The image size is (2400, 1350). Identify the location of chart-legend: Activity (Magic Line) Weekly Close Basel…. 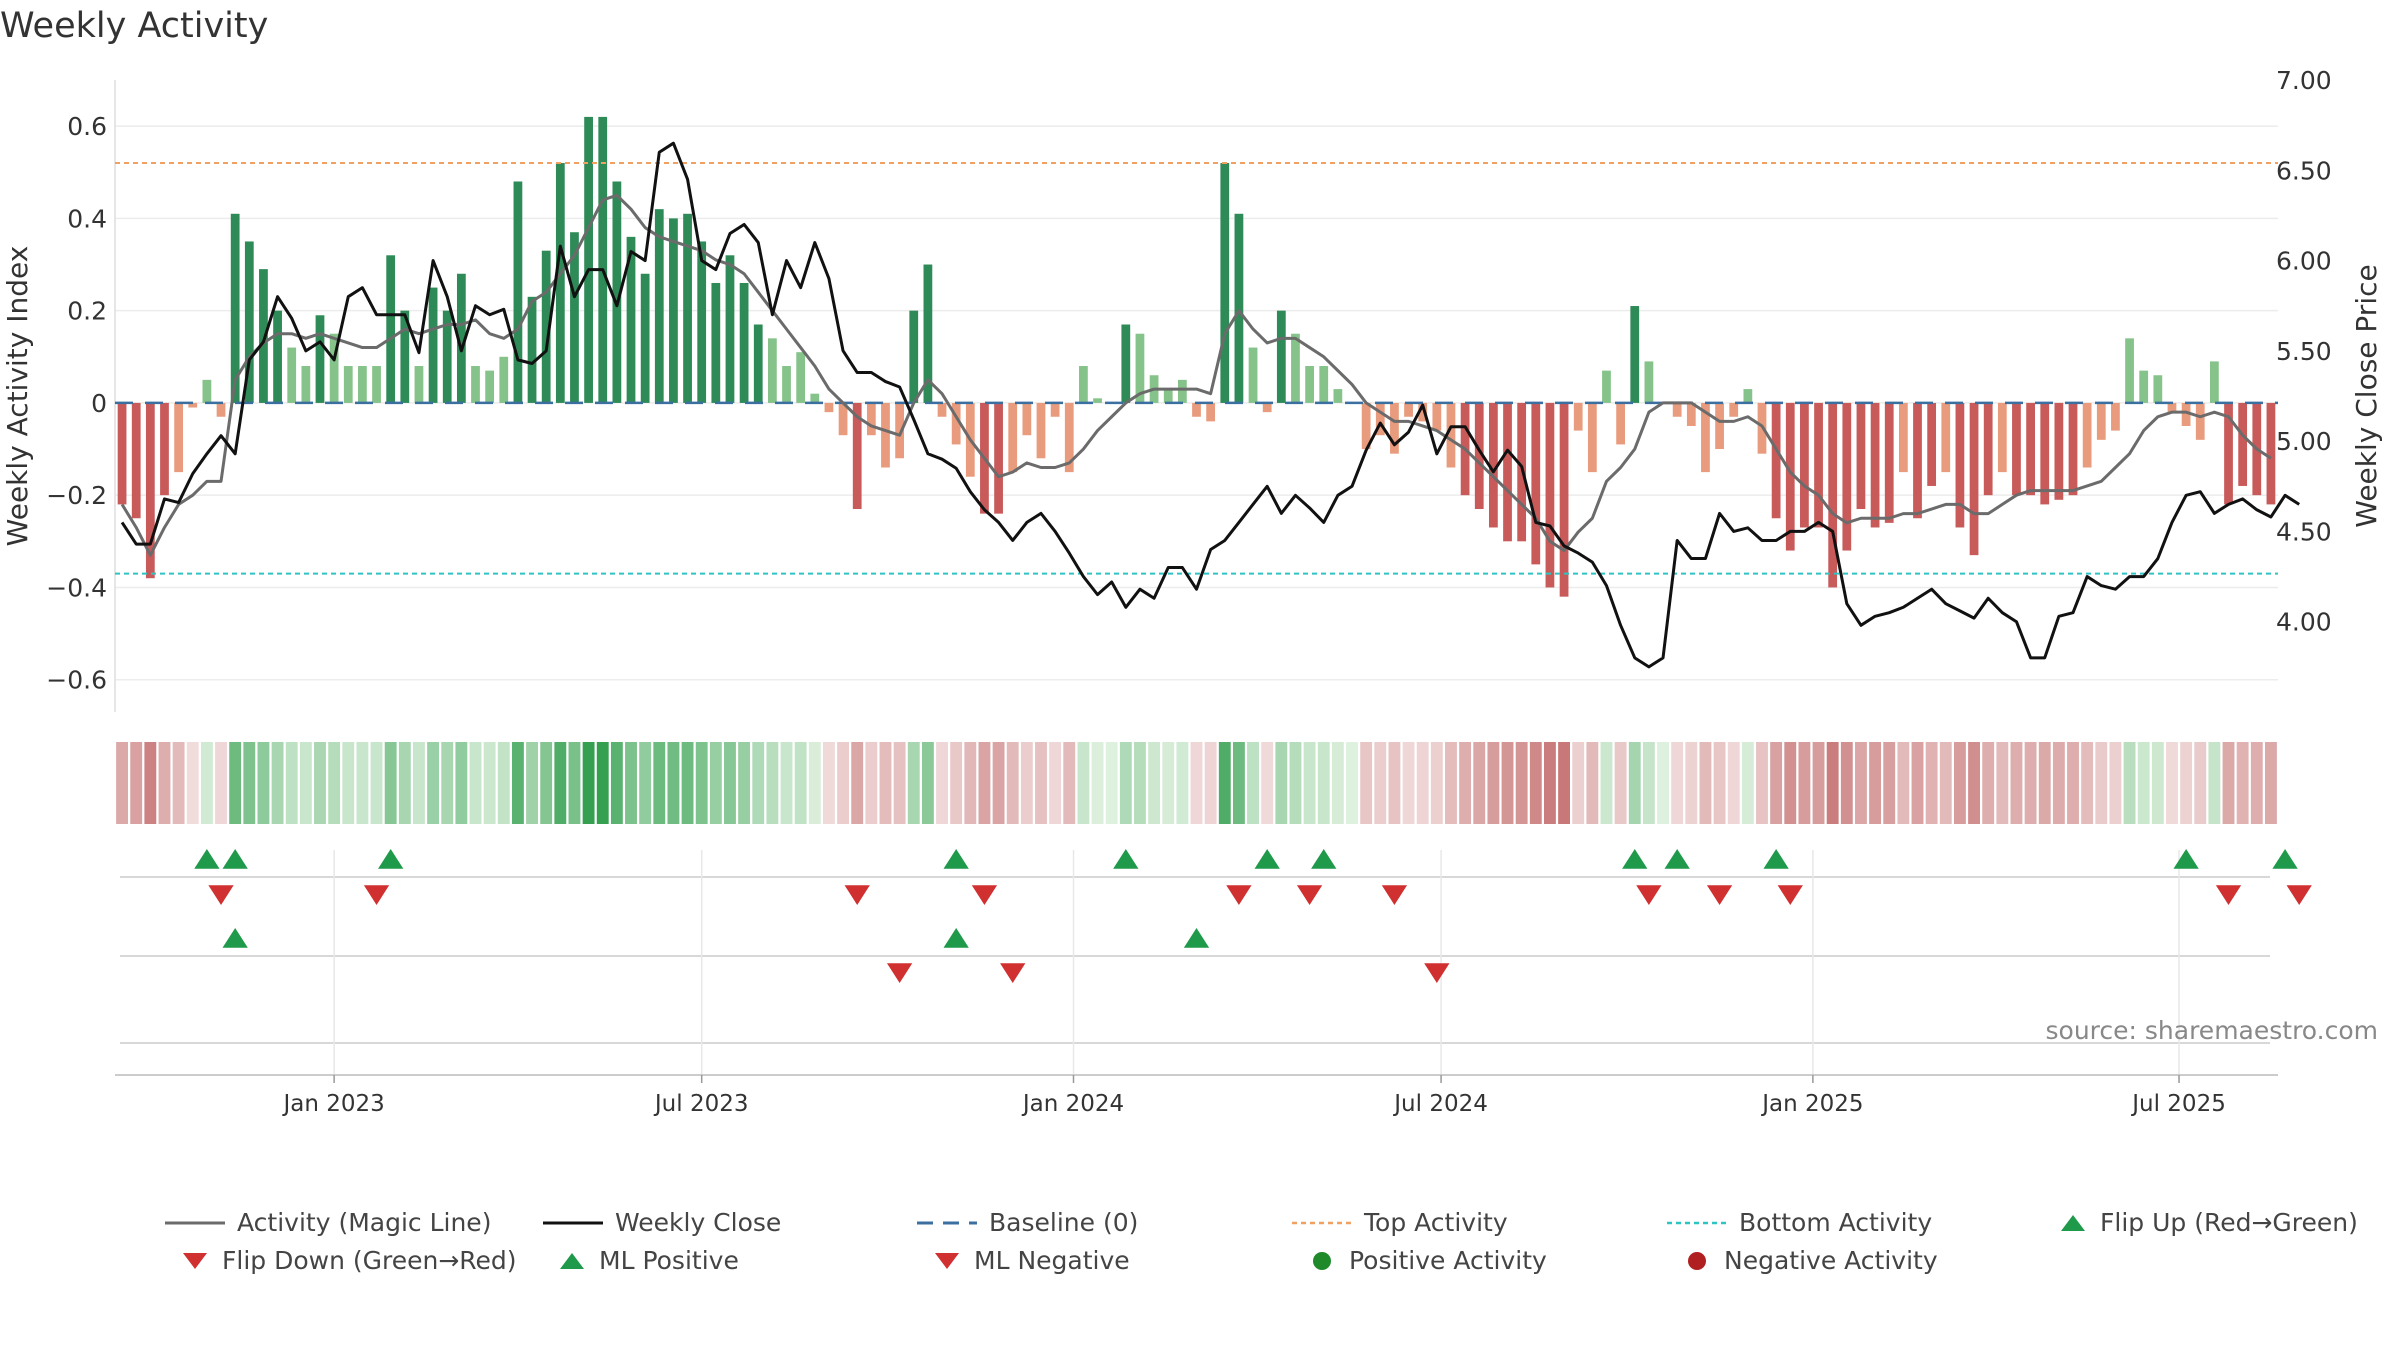
(1200, 1253).